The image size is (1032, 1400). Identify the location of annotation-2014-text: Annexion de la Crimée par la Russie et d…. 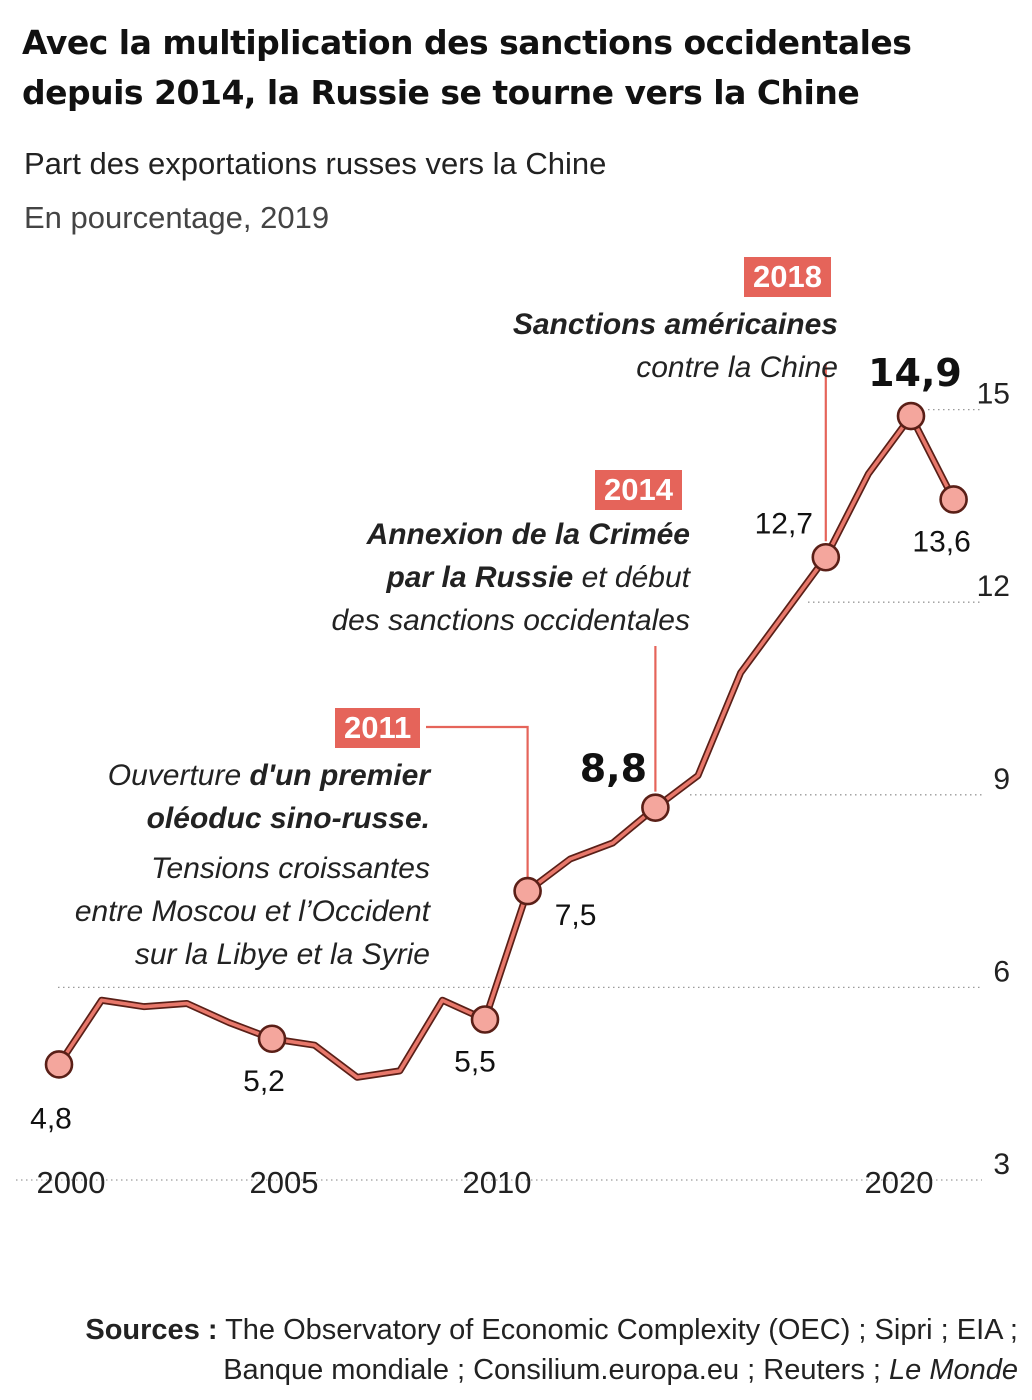
(510, 577).